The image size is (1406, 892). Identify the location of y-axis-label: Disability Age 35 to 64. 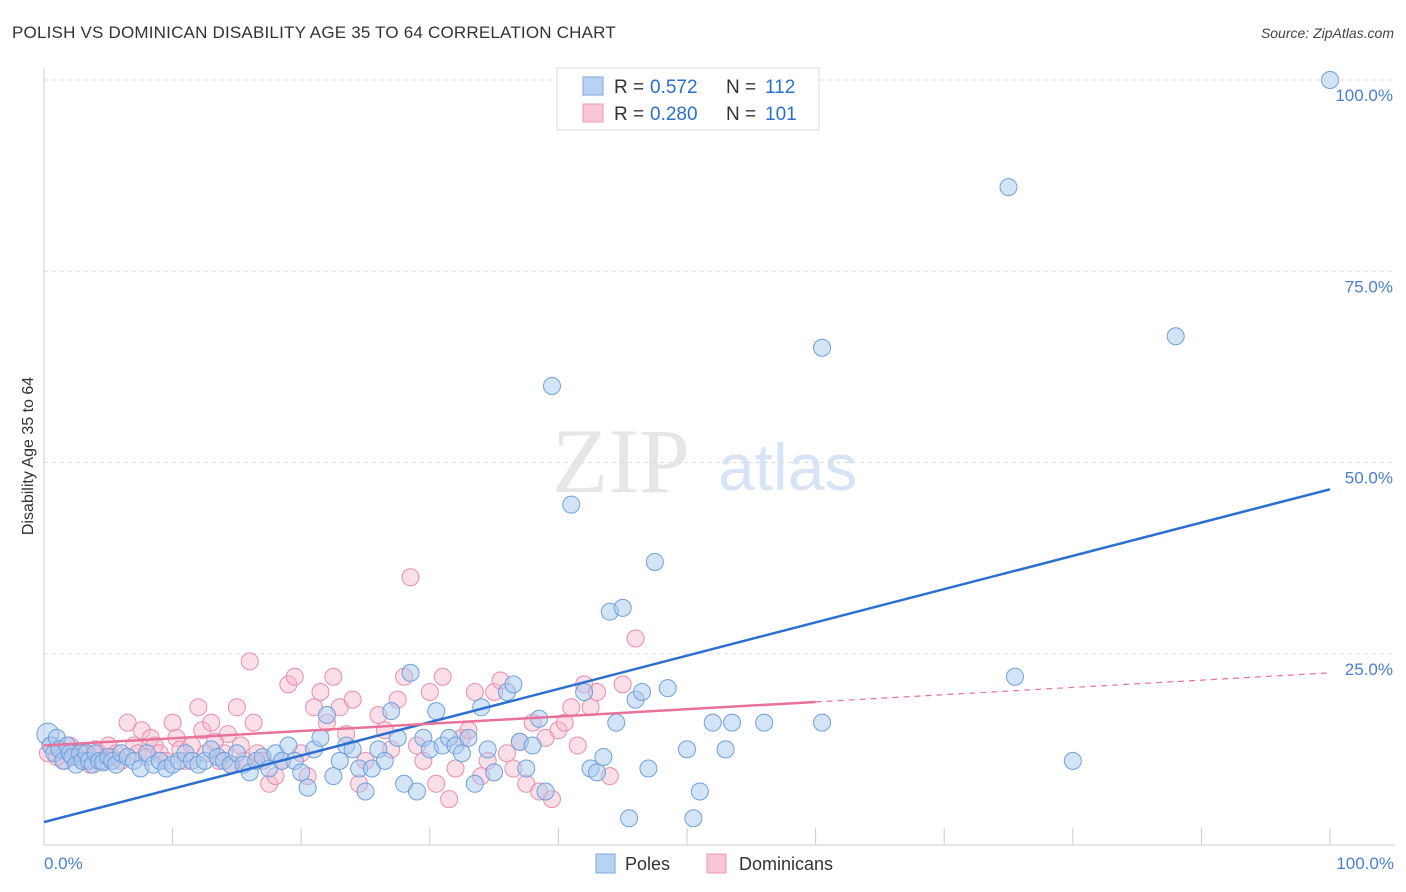
(28, 456).